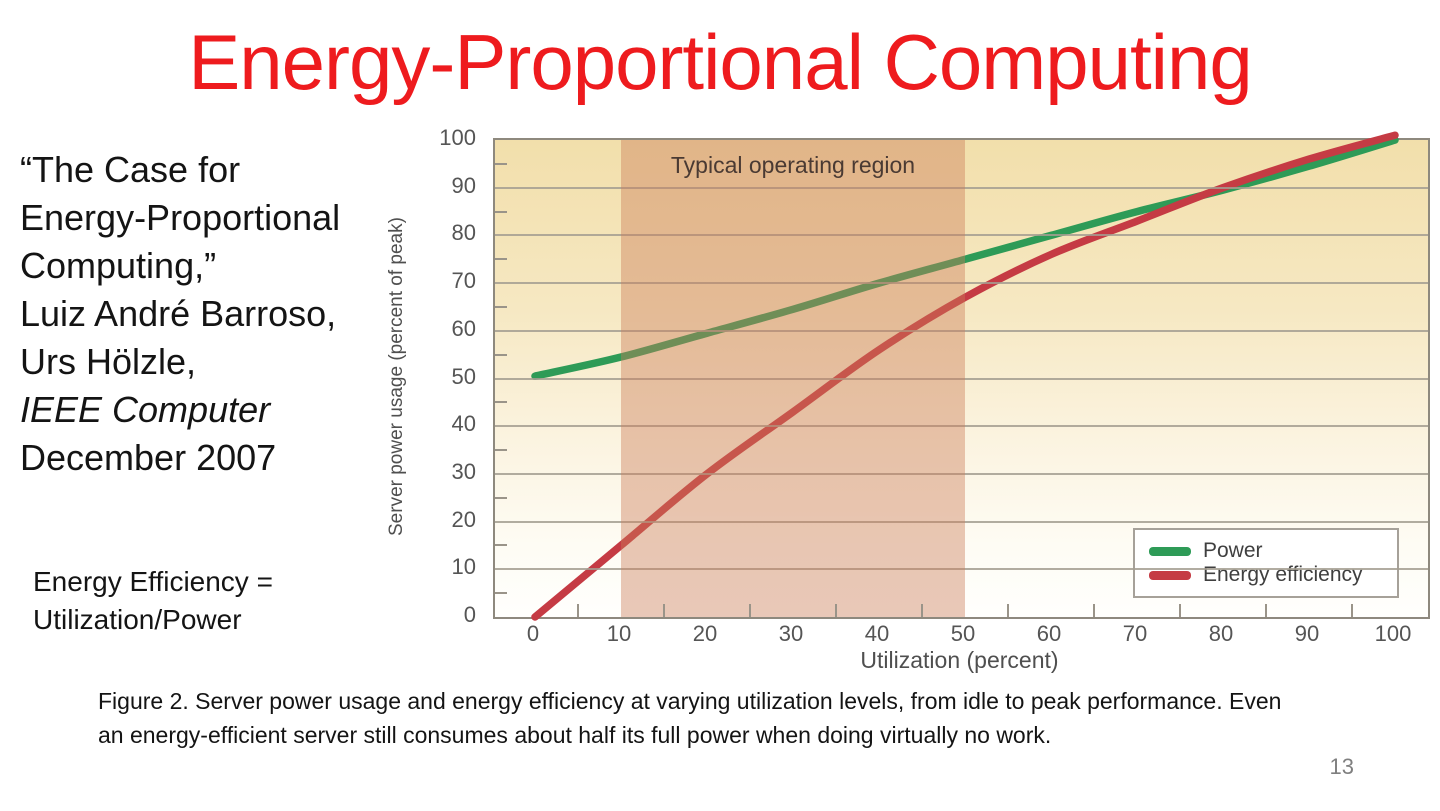  What do you see at coordinates (463, 376) in the screenshot?
I see `y-tick-label-50: 50` at bounding box center [463, 376].